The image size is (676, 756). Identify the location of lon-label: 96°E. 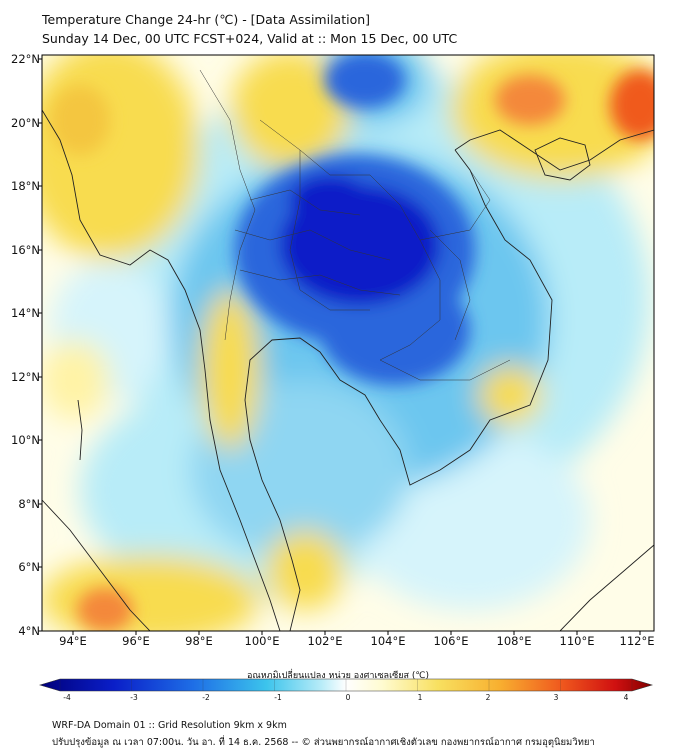
(136, 641).